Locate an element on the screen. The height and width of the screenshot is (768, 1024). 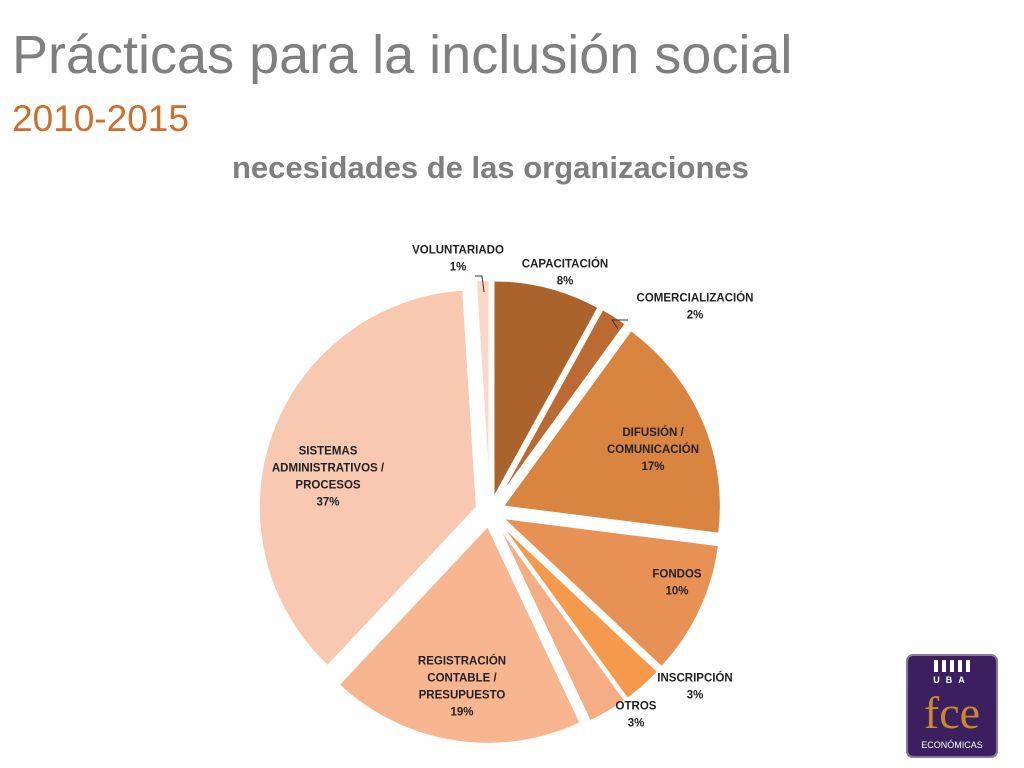
slice-label-fondos: FONDOS 10% is located at coordinates (677, 583).